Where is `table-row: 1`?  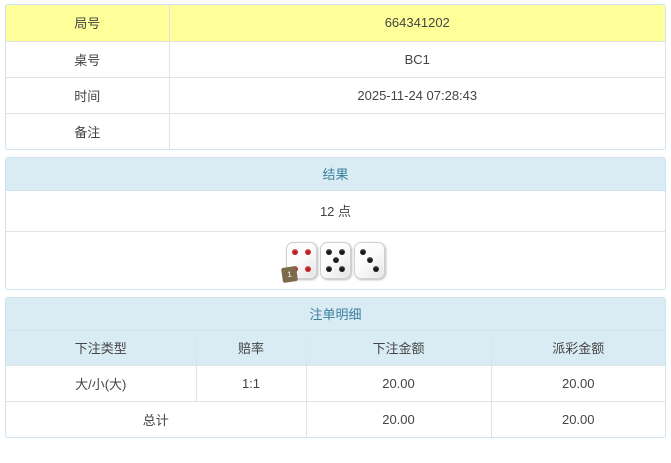 table-row: 1 is located at coordinates (335, 259).